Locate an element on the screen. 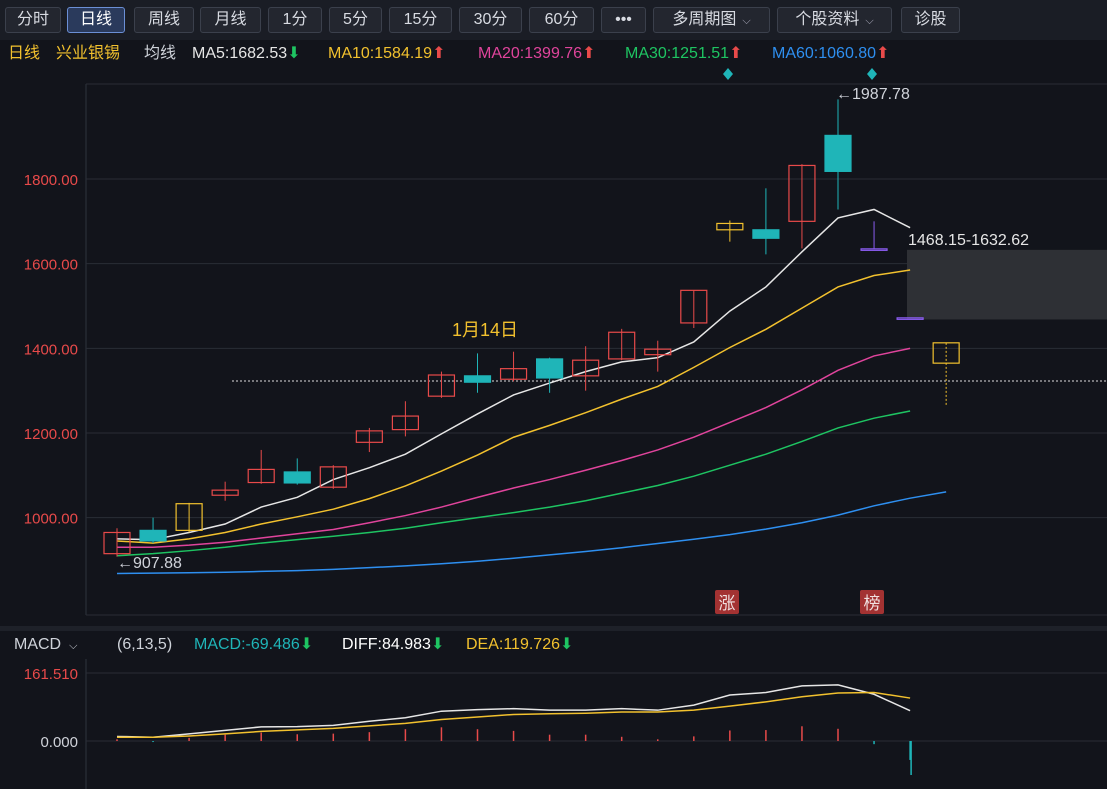  range-label: 1468.15-1632.62 is located at coordinates (968, 240).